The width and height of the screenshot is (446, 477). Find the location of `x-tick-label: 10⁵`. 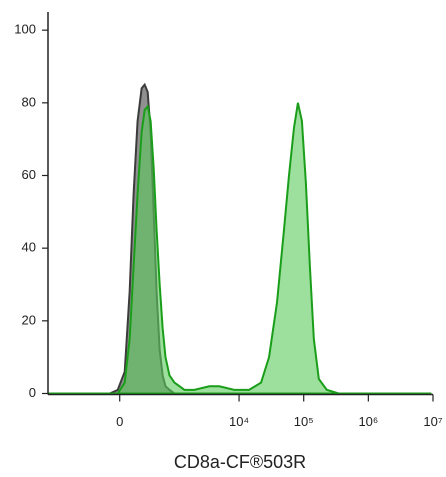

x-tick-label: 10⁵ is located at coordinates (304, 421).